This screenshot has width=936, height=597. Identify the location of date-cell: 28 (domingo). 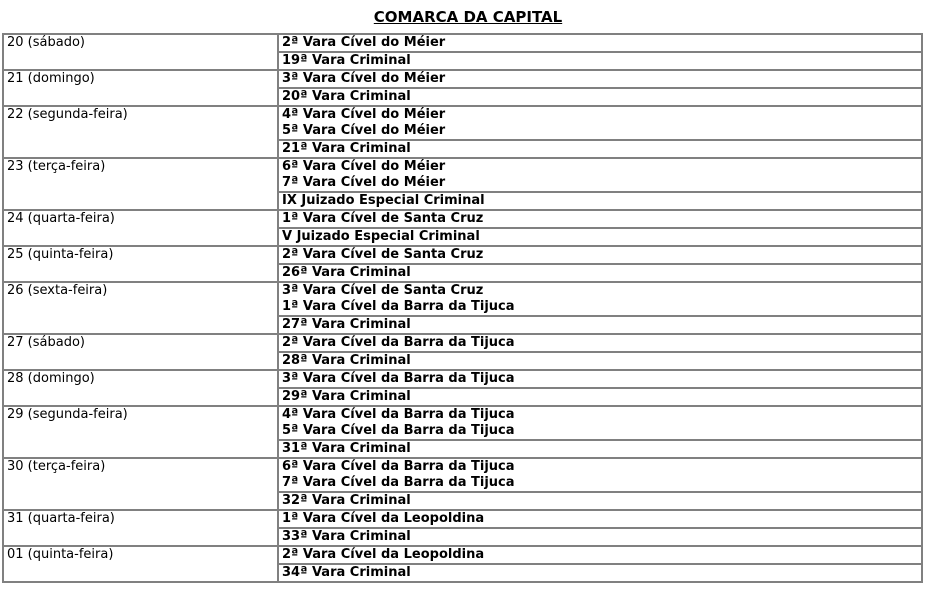
(140, 388).